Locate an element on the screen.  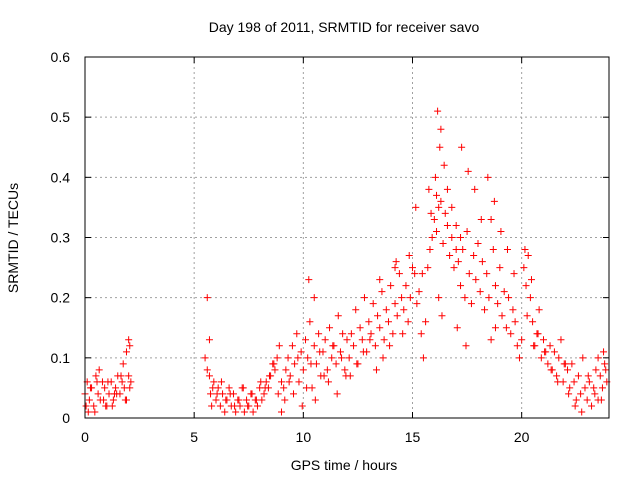
y-tick-label: 0.6 is located at coordinates (61, 57).